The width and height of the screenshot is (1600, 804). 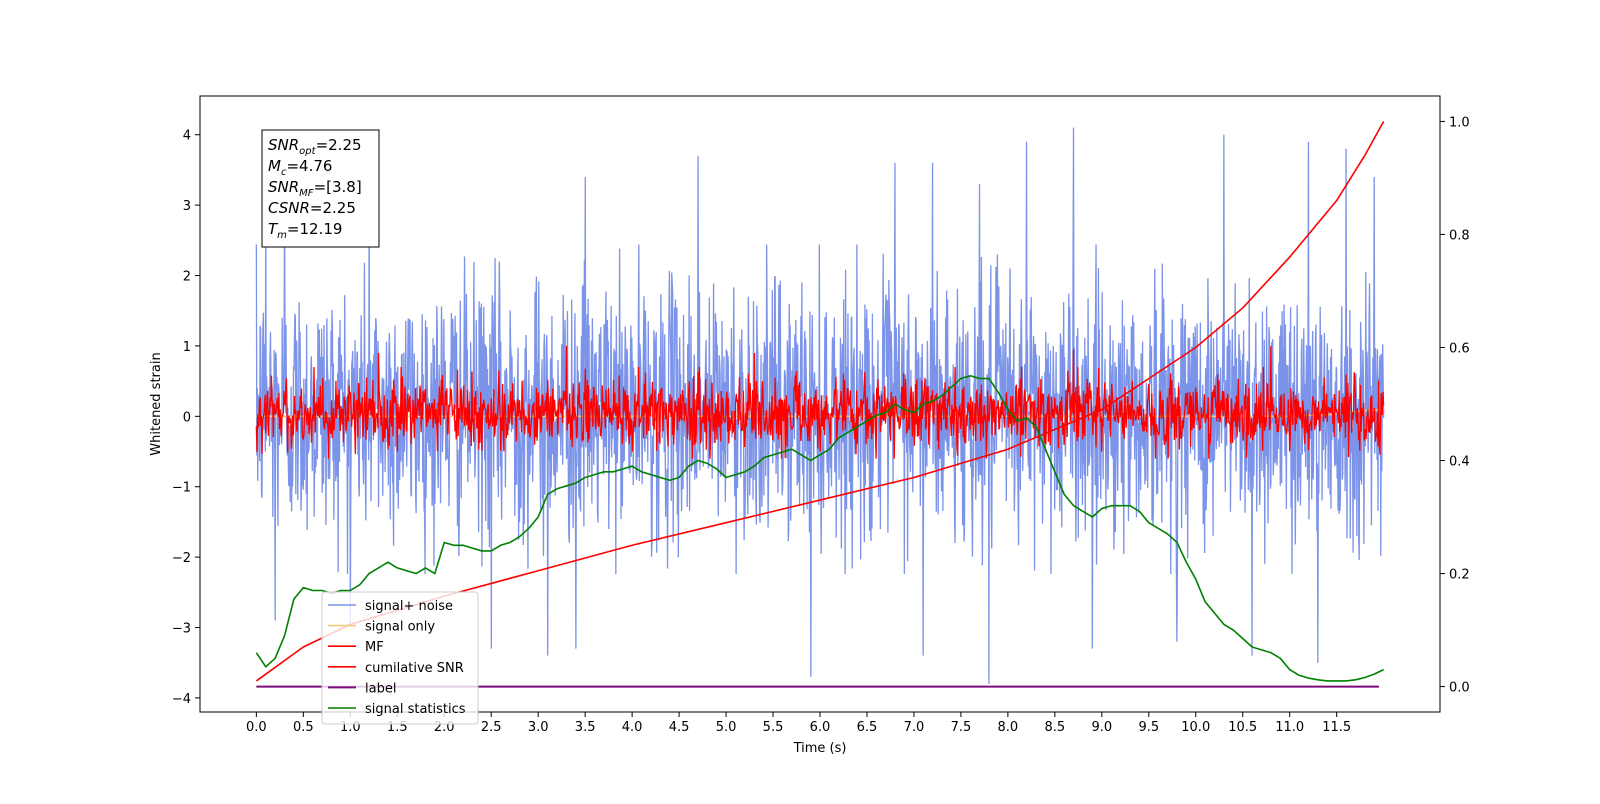 I want to click on y-tick-label: 4, so click(x=187, y=136).